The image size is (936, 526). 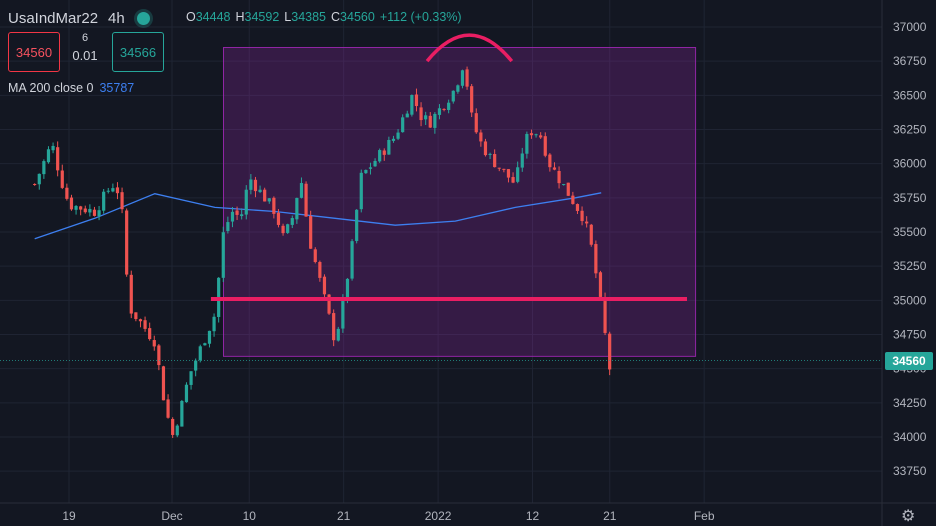 I want to click on open-key: O, so click(x=191, y=17).